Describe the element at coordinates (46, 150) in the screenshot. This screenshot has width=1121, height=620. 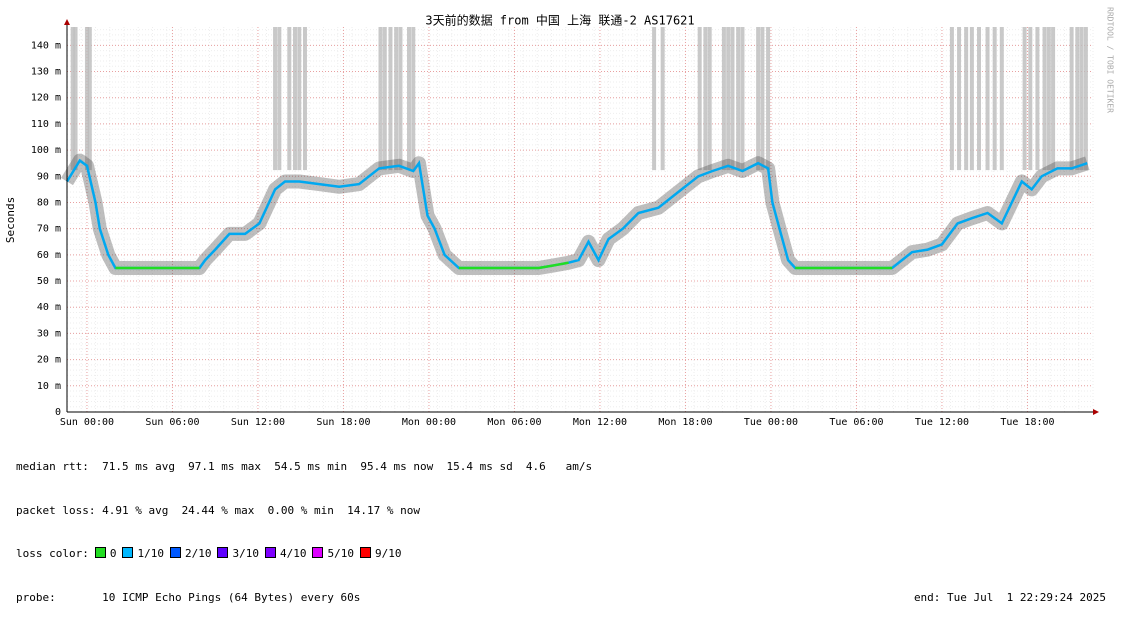
I see `y-tick-label: 100 m` at that location.